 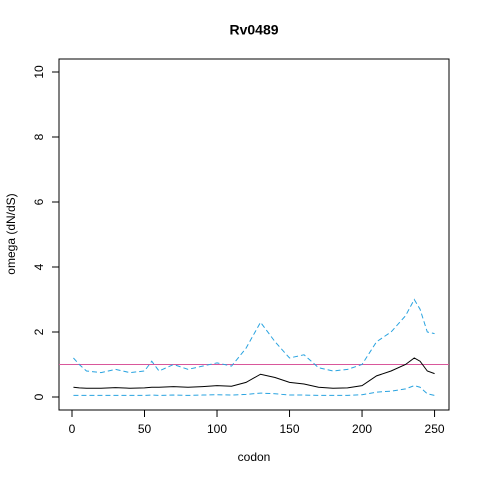 What do you see at coordinates (39, 201) in the screenshot?
I see `y-tick-label: 6` at bounding box center [39, 201].